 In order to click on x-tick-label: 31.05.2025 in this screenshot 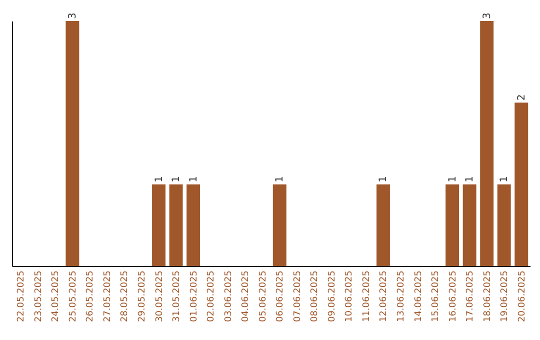, I will do `click(177, 296)`.